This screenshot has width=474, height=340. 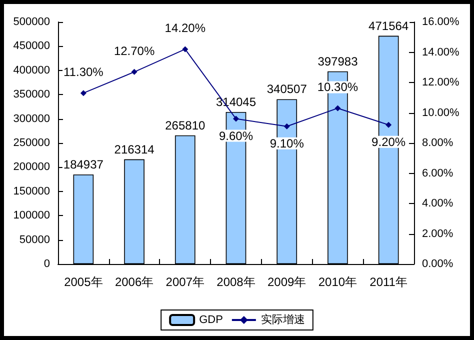 I want to click on legend-label: 实际增速, so click(x=282, y=319).